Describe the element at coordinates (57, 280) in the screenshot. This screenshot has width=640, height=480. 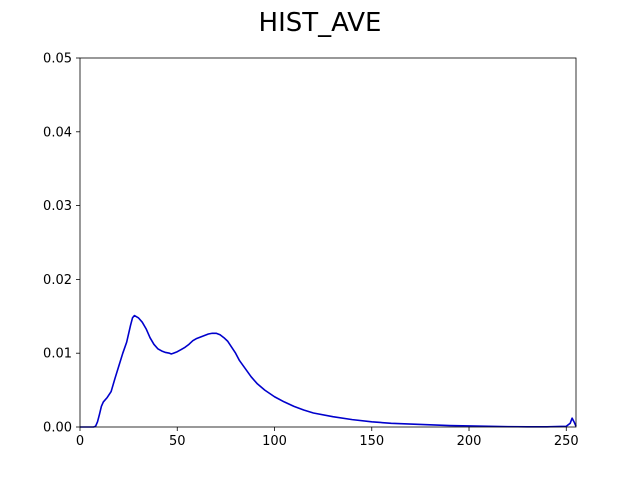
I see `y-tick-label: 0.02` at that location.